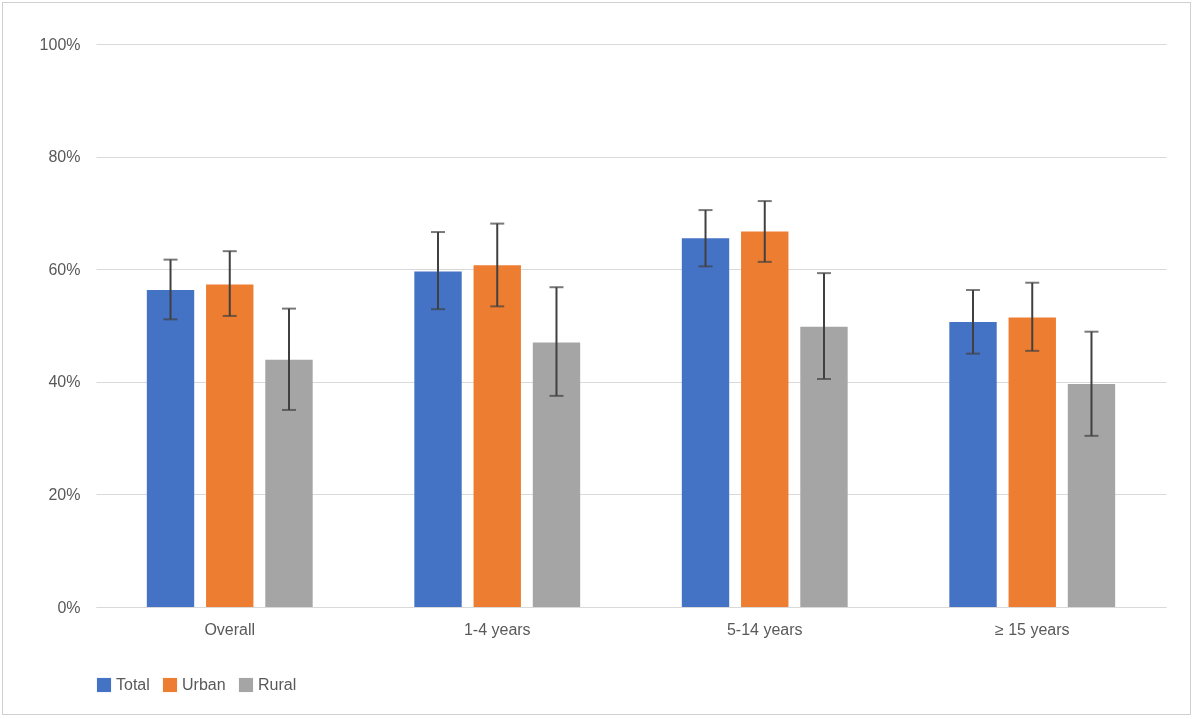 The width and height of the screenshot is (1195, 719). I want to click on y-tick-label: 40%, so click(64, 382).